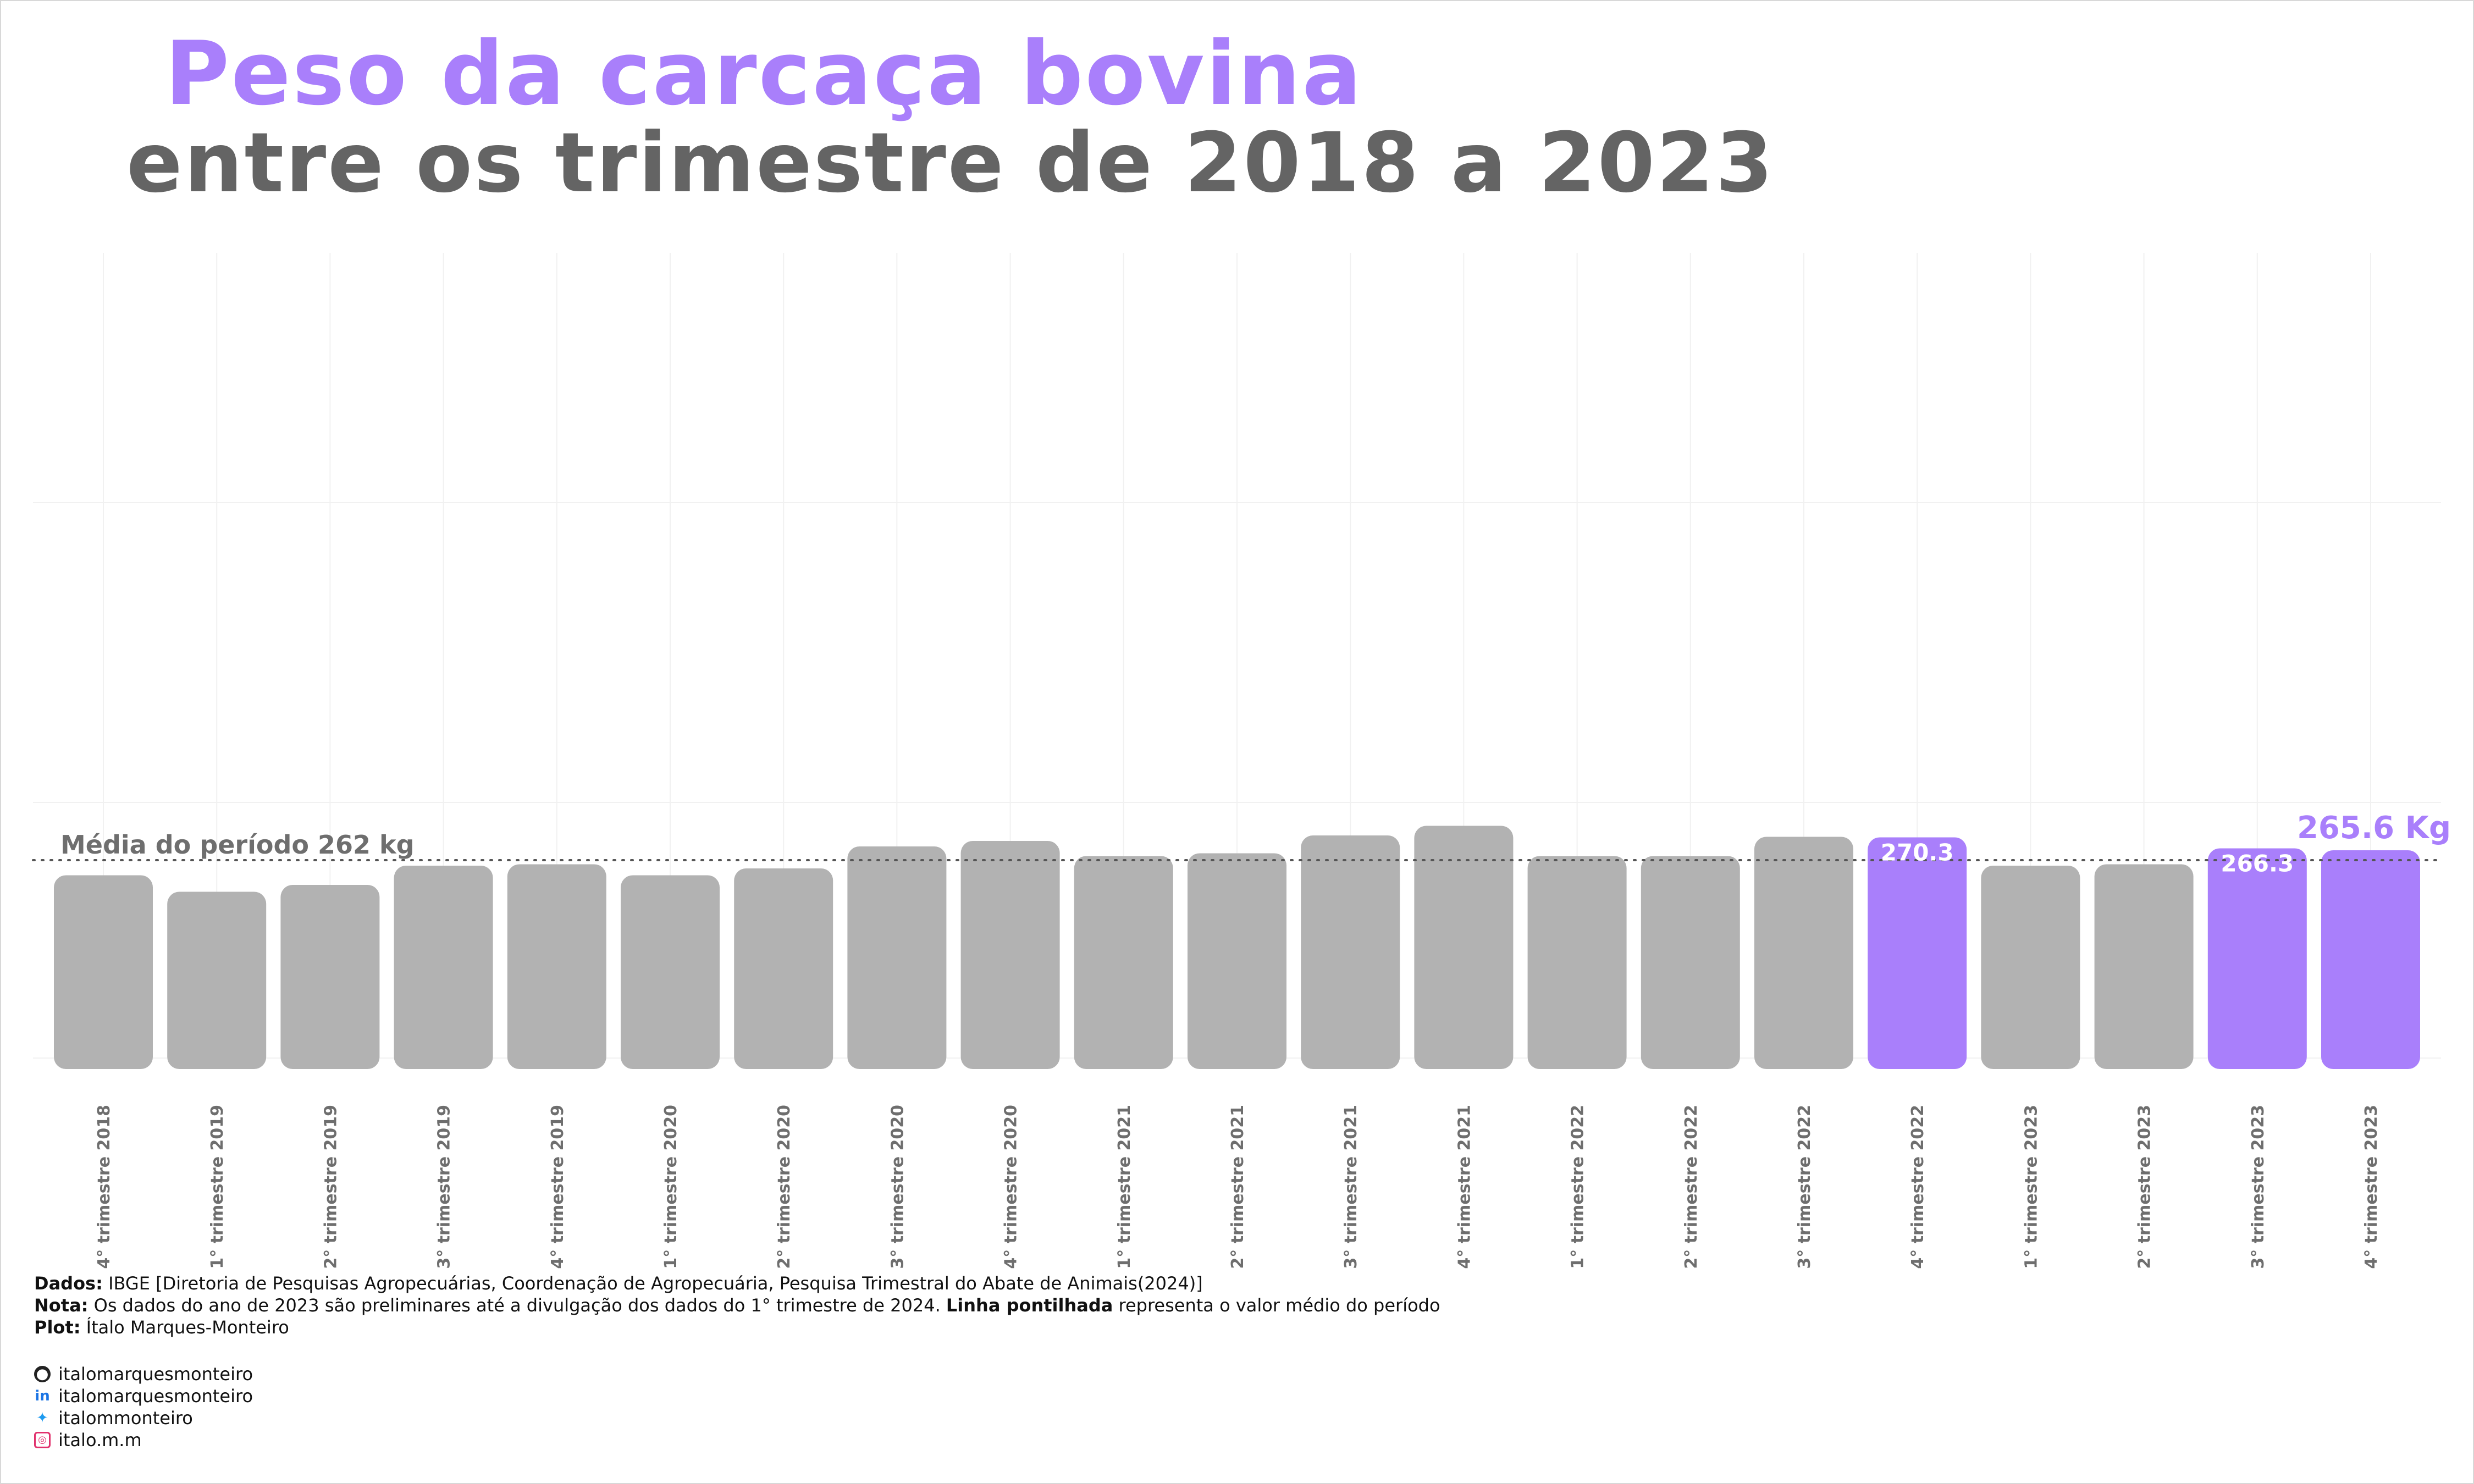 Image resolution: width=2474 pixels, height=1484 pixels. Describe the element at coordinates (1918, 1187) in the screenshot. I see `x-tick-label: 4° trimestre 2022` at that location.